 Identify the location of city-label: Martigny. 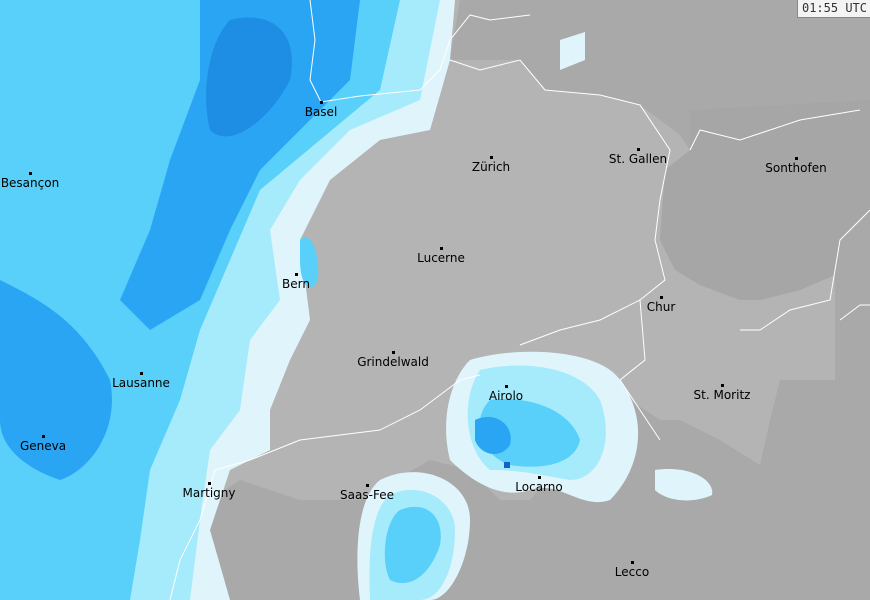
(209, 493).